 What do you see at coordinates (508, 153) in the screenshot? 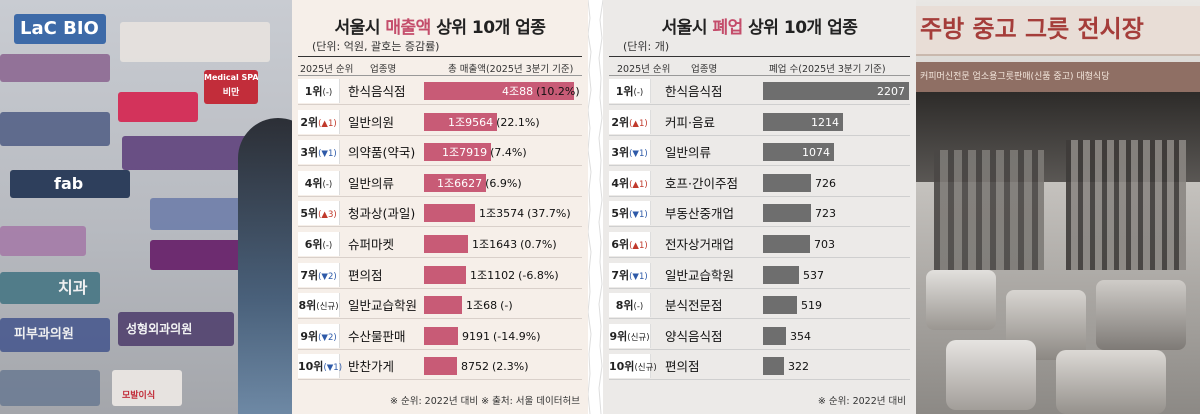
I see `change-rate: (7.4%)` at bounding box center [508, 153].